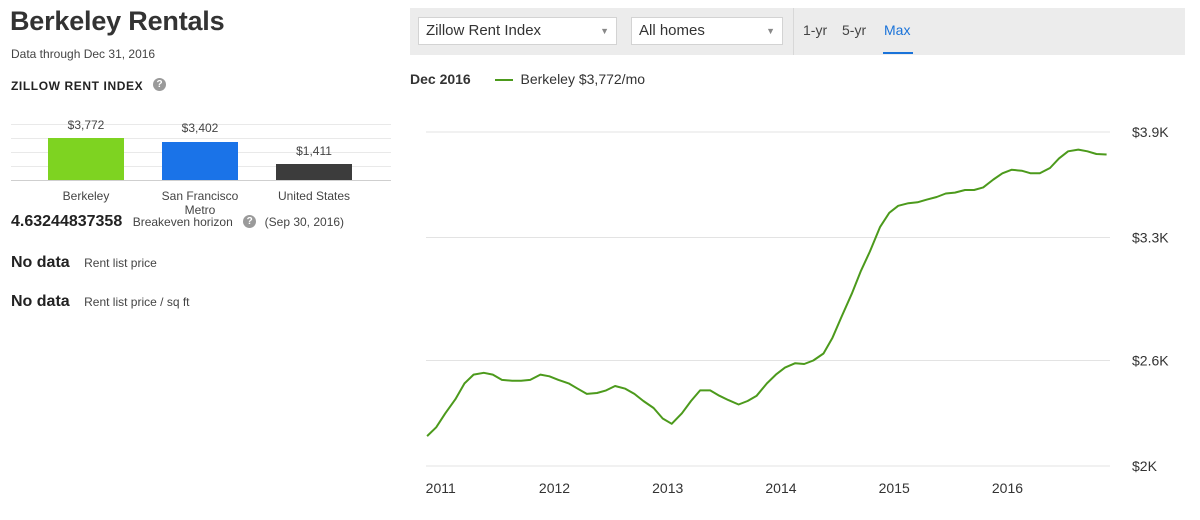  Describe the element at coordinates (1145, 466) in the screenshot. I see `y-tick-label: $2K` at that location.